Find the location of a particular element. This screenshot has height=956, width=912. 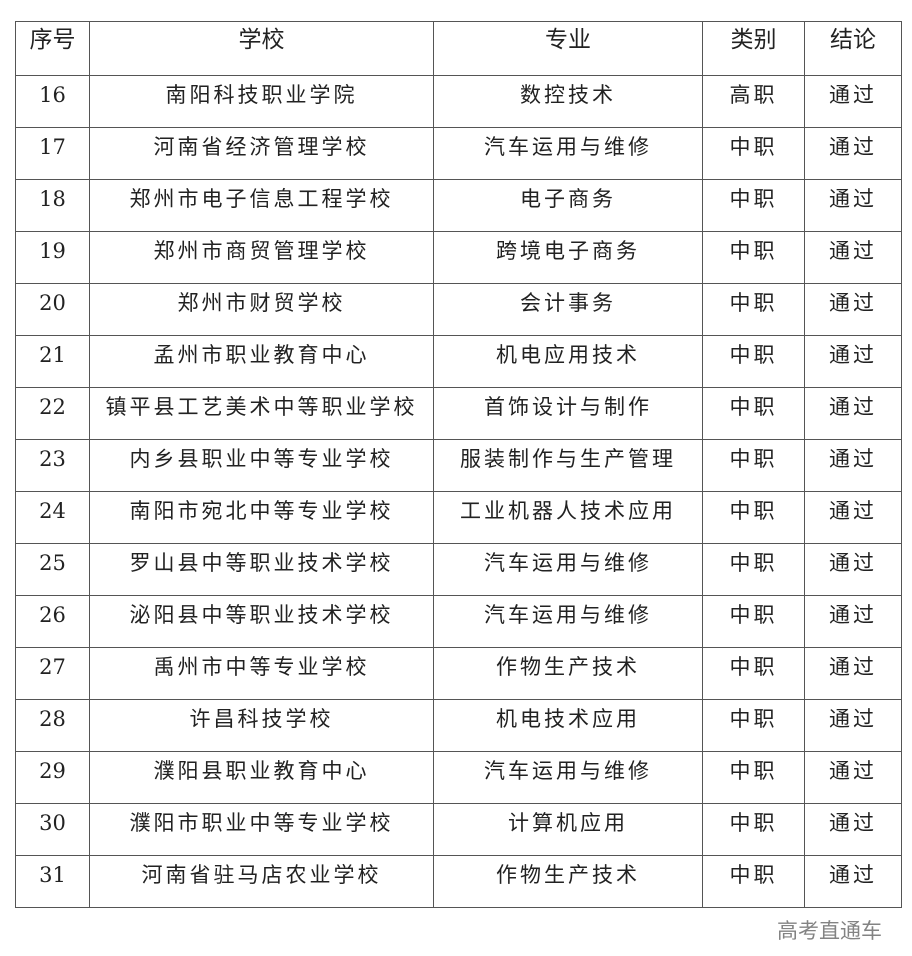

cell-school: 郑州市电子信息工程学校 is located at coordinates (261, 205).